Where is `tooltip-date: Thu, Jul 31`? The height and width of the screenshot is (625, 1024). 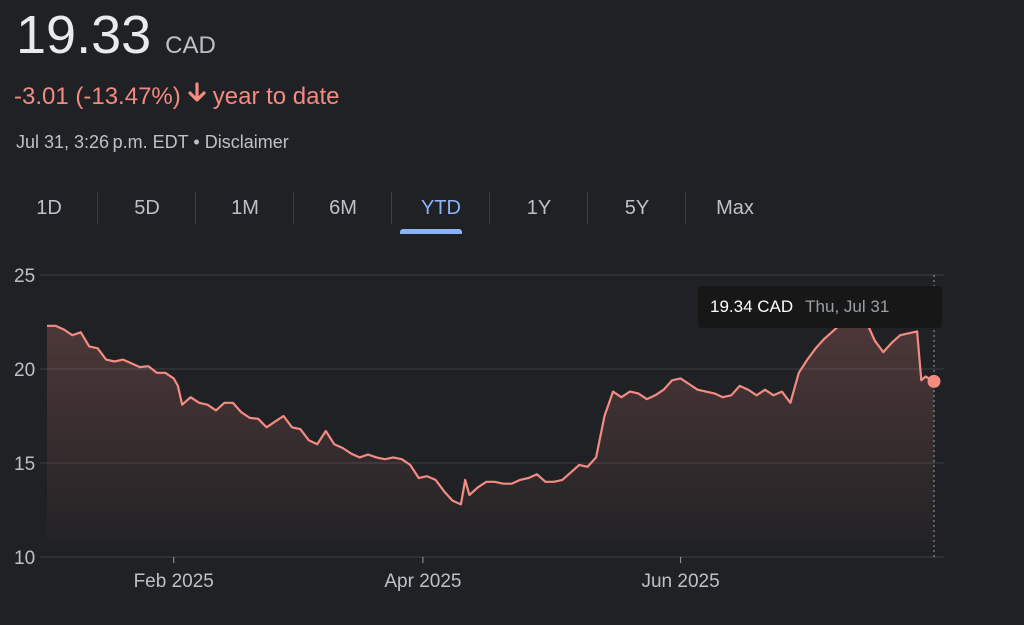 tooltip-date: Thu, Jul 31 is located at coordinates (847, 306).